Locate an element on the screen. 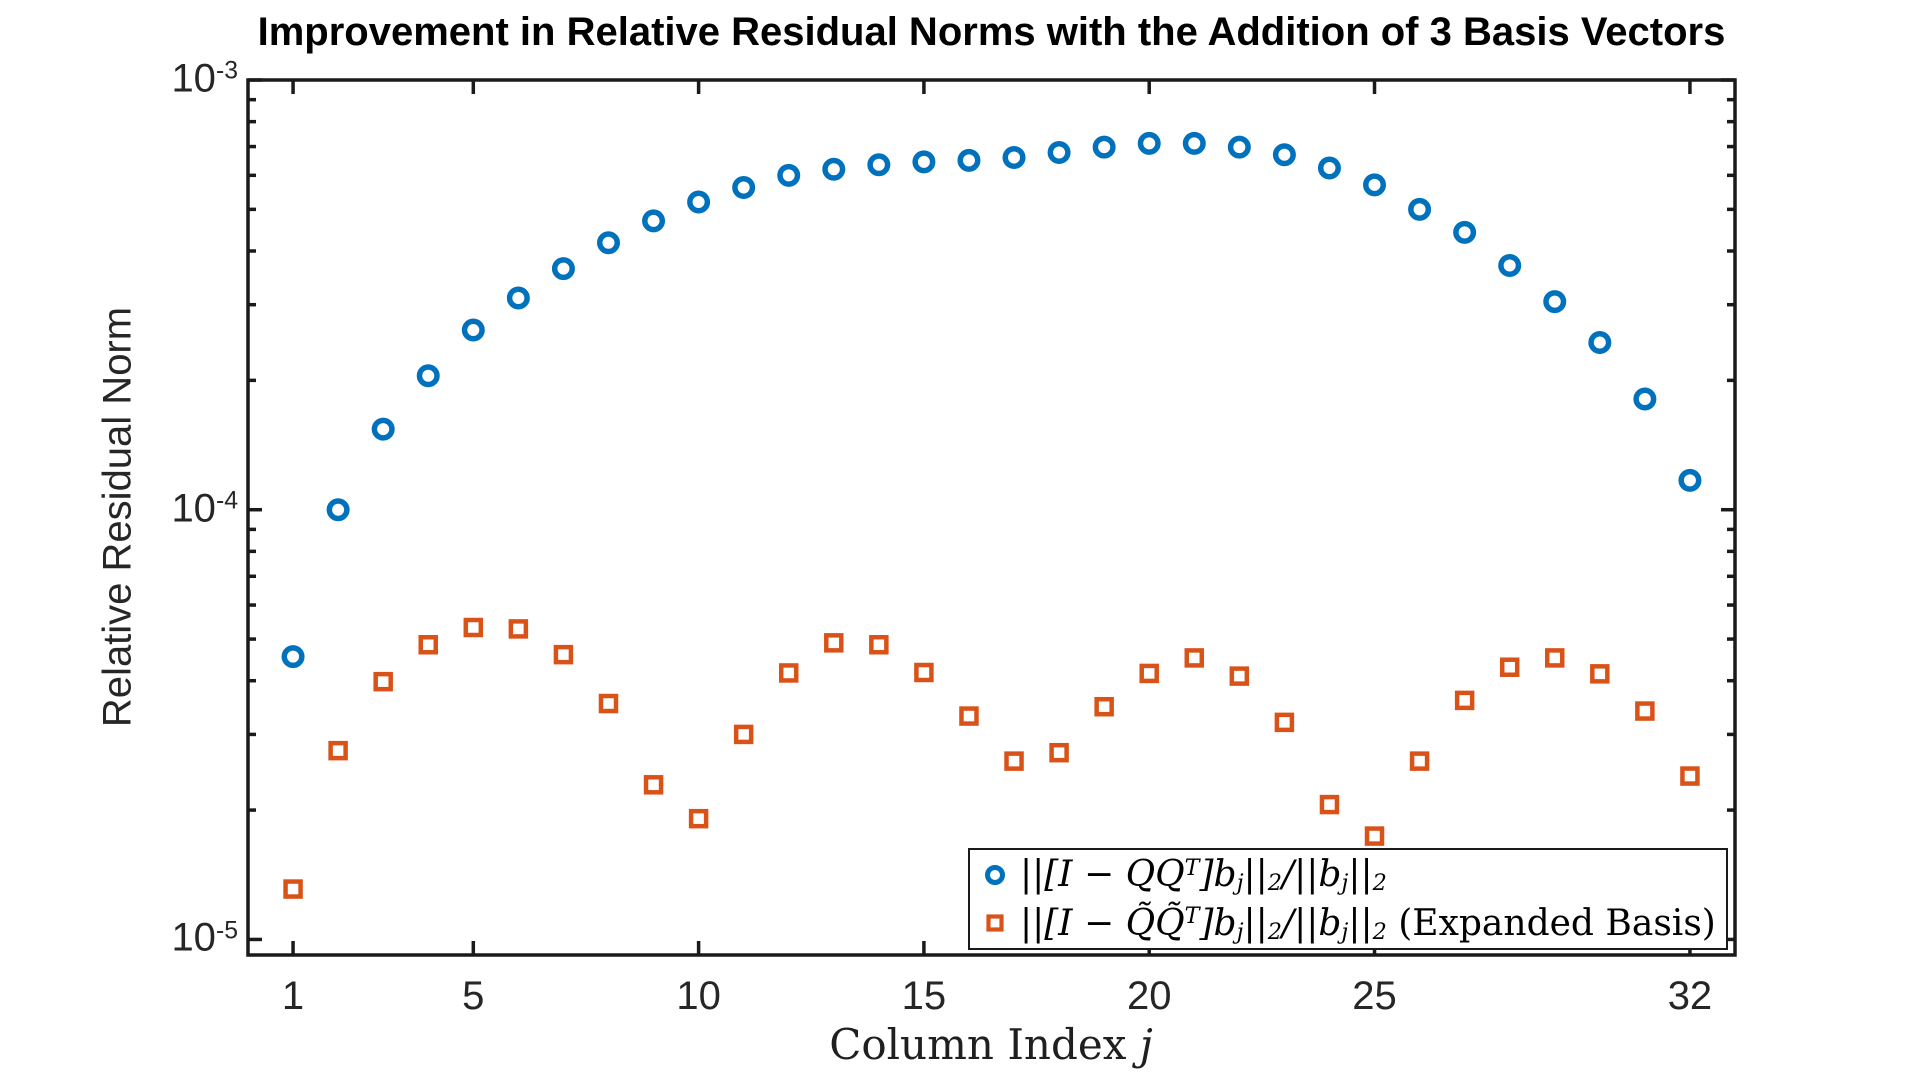 The width and height of the screenshot is (1920, 1076). legend-item: ||[I − QQT]bj||2/||bj||2 is located at coordinates (1348, 875).